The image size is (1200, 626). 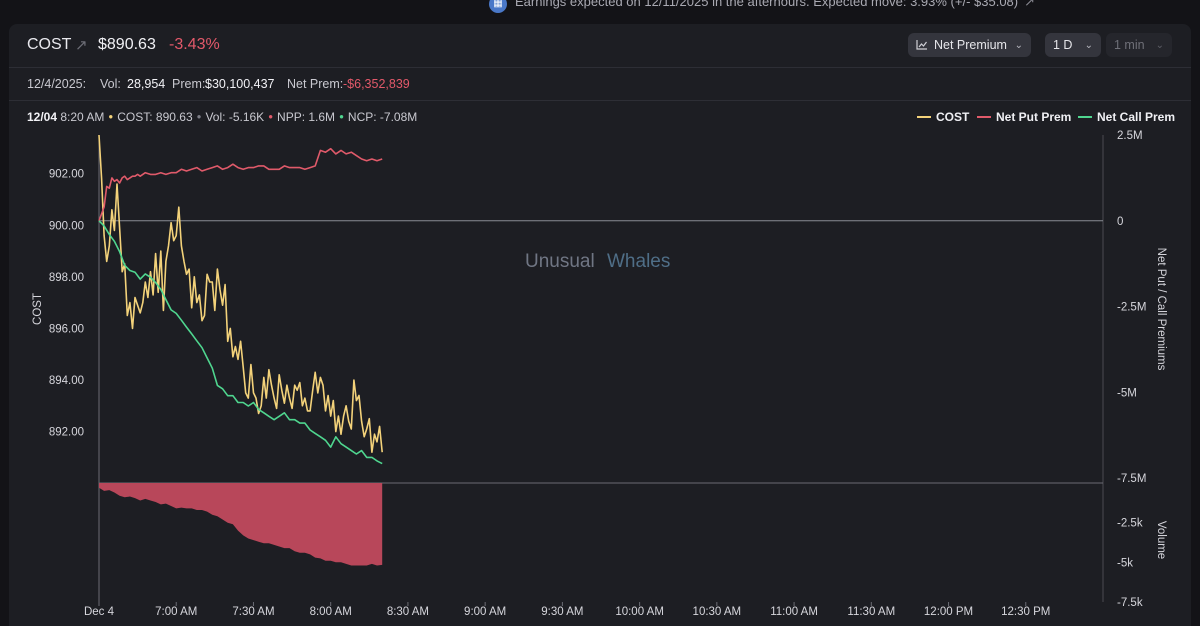 I want to click on info-cost: COST: 890.63, so click(x=155, y=117).